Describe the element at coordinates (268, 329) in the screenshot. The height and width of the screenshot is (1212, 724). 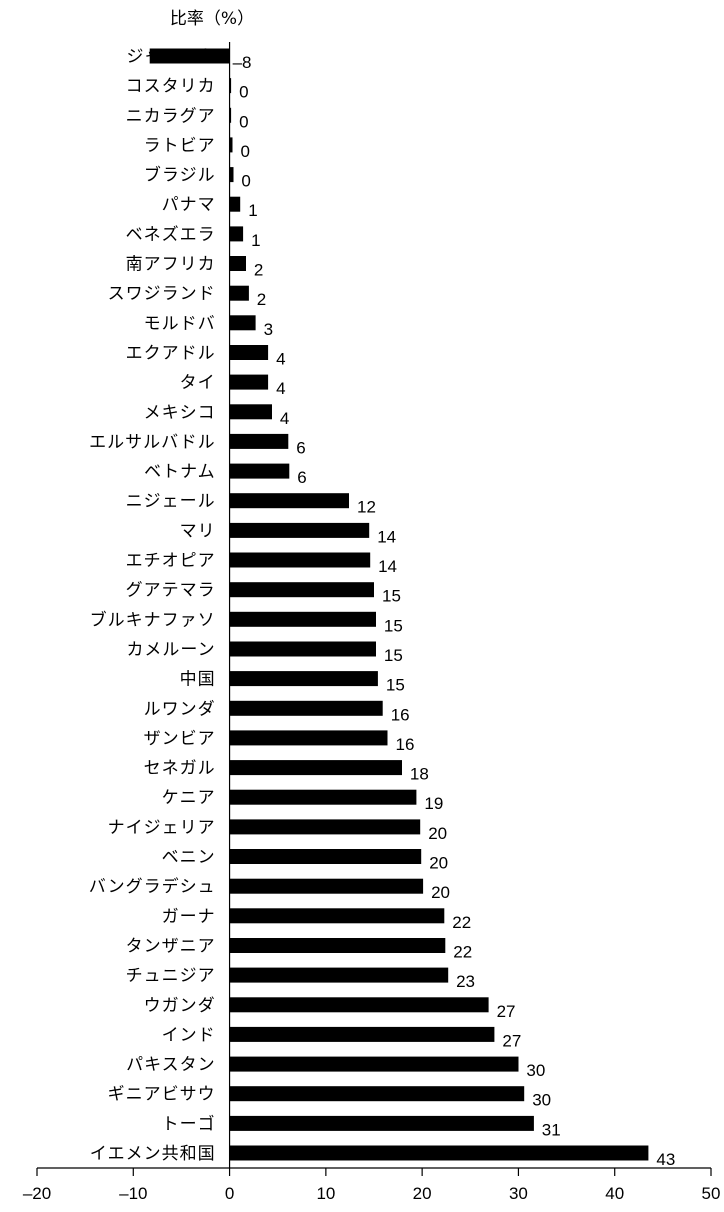
I see `value-label: 3` at that location.